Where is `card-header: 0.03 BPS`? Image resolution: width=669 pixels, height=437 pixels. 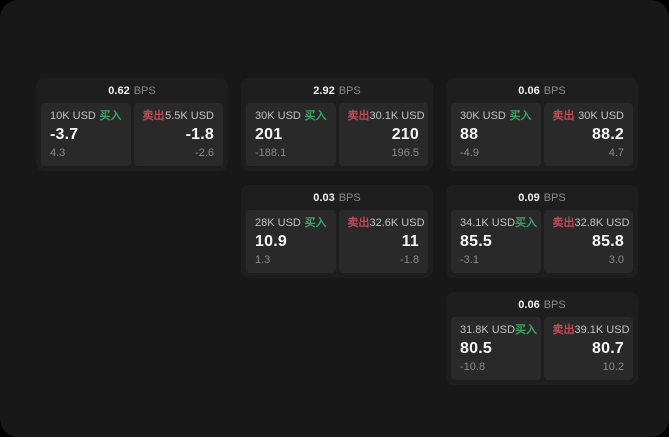 card-header: 0.03 BPS is located at coordinates (337, 197).